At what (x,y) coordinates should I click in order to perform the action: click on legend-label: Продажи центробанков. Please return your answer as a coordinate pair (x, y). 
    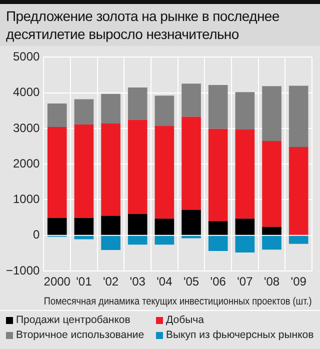
    Looking at the image, I should click on (73, 320).